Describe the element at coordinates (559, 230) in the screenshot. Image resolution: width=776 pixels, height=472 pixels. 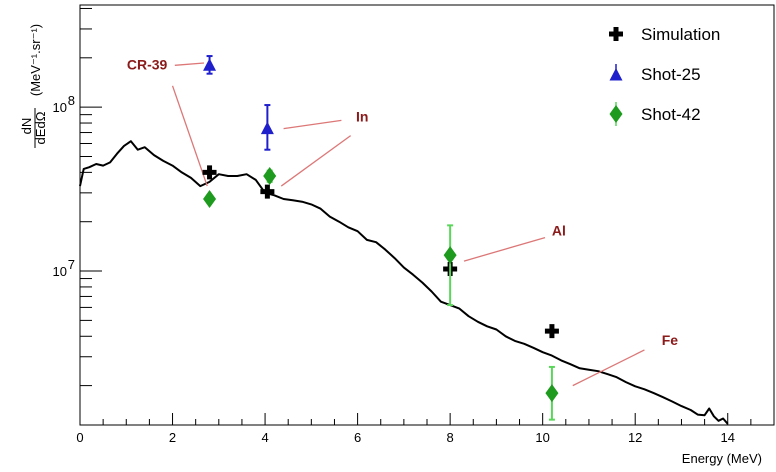
I see `annotation-label: Al` at that location.